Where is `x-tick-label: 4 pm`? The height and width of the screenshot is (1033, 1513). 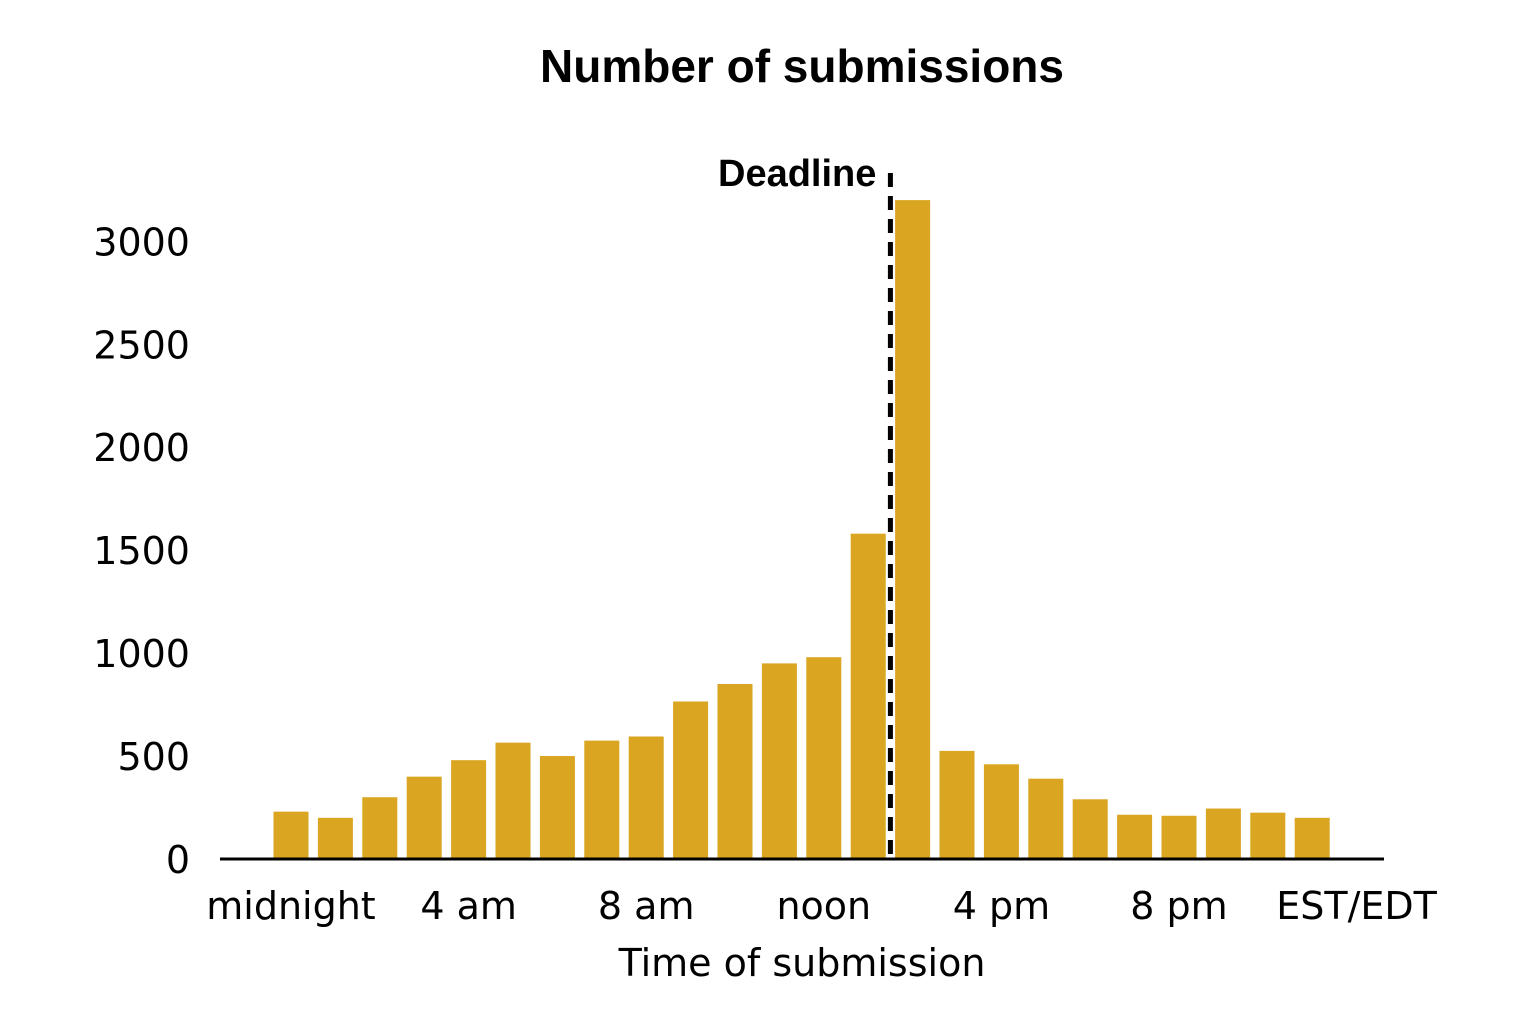
x-tick-label: 4 pm is located at coordinates (1001, 906).